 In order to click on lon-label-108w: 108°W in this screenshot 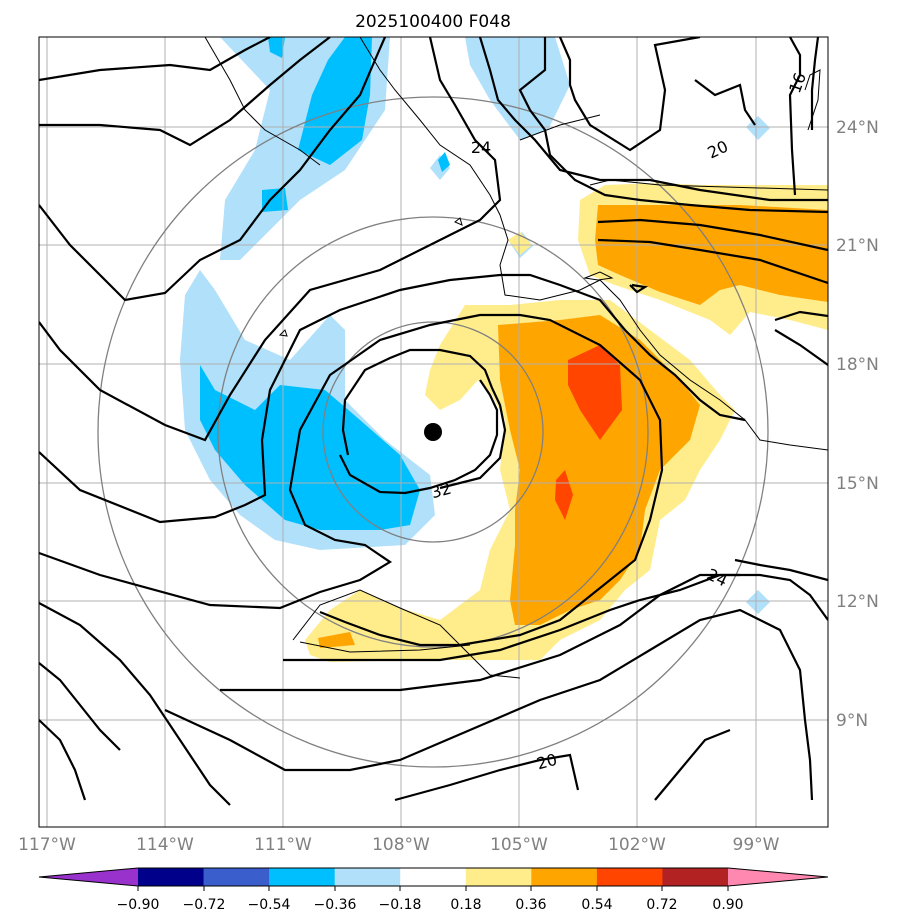, I will do `click(401, 845)`.